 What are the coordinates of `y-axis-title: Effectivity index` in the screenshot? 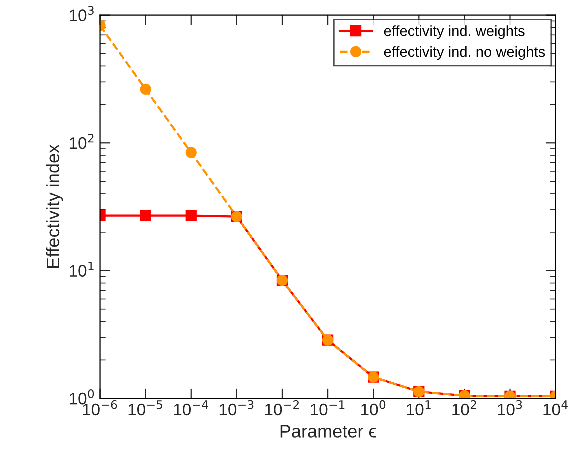 It's located at (55, 206).